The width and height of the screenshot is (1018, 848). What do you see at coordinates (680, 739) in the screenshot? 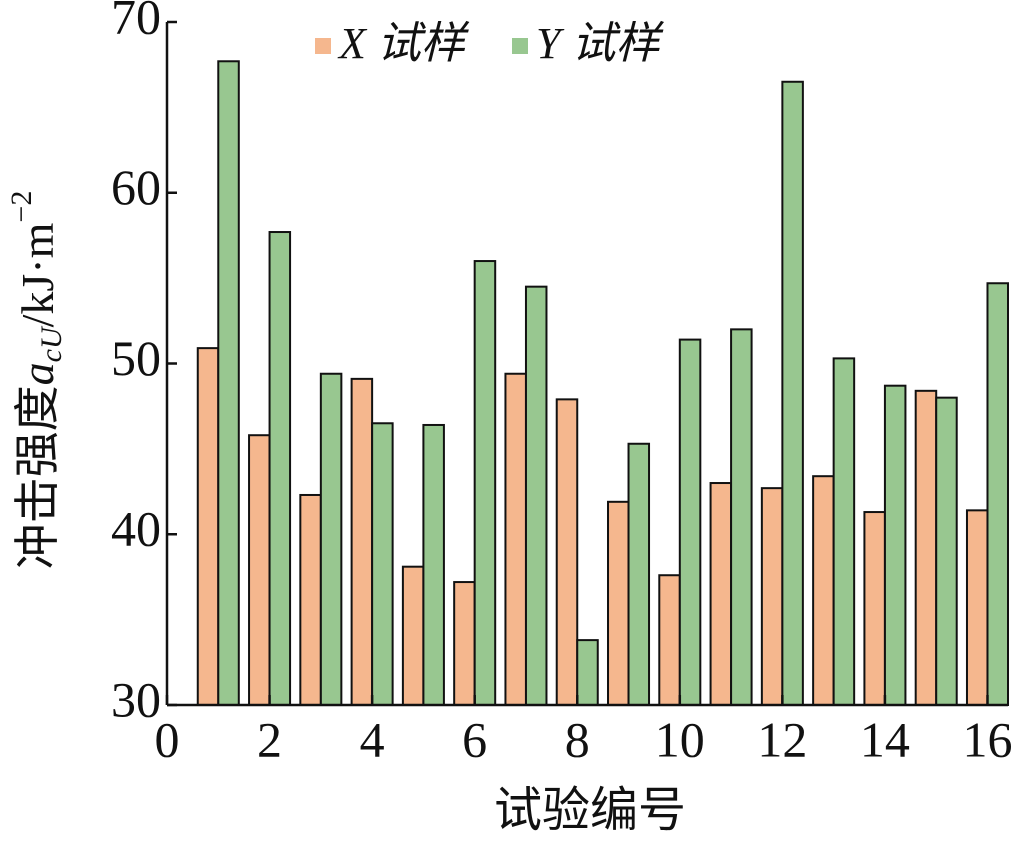
I see `x-tick-label: 10` at bounding box center [680, 739].